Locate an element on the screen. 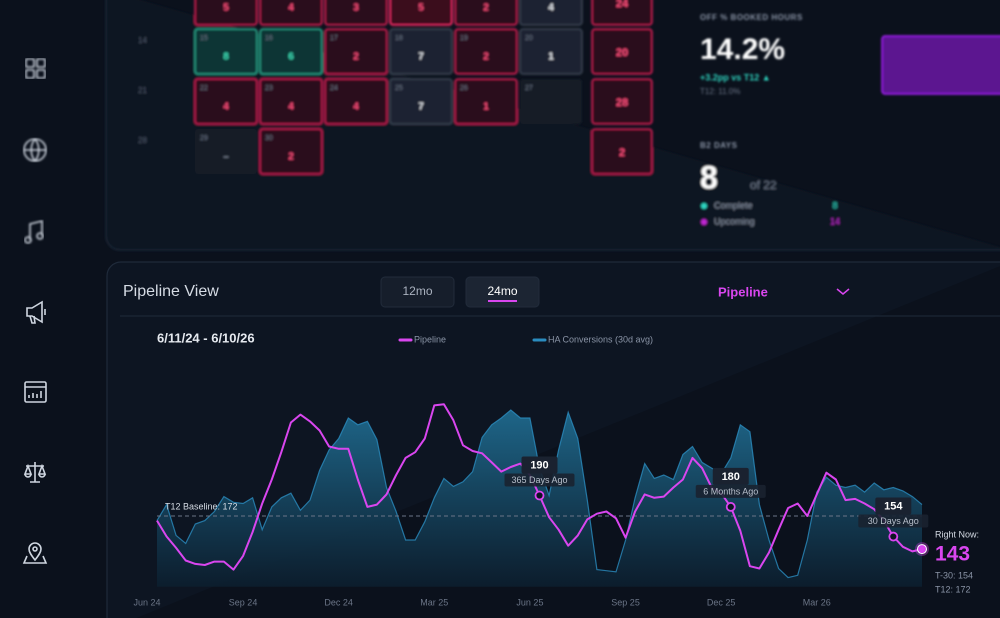  calendar-value: – is located at coordinates (226, 157).